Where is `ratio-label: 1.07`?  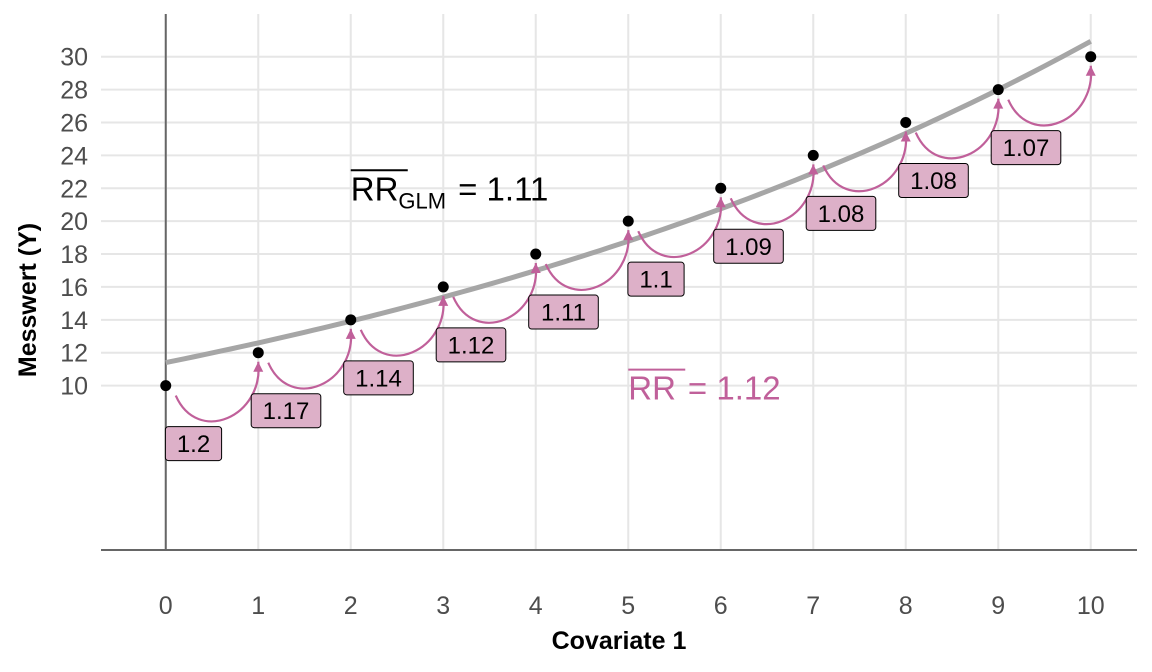 ratio-label: 1.07 is located at coordinates (1026, 148).